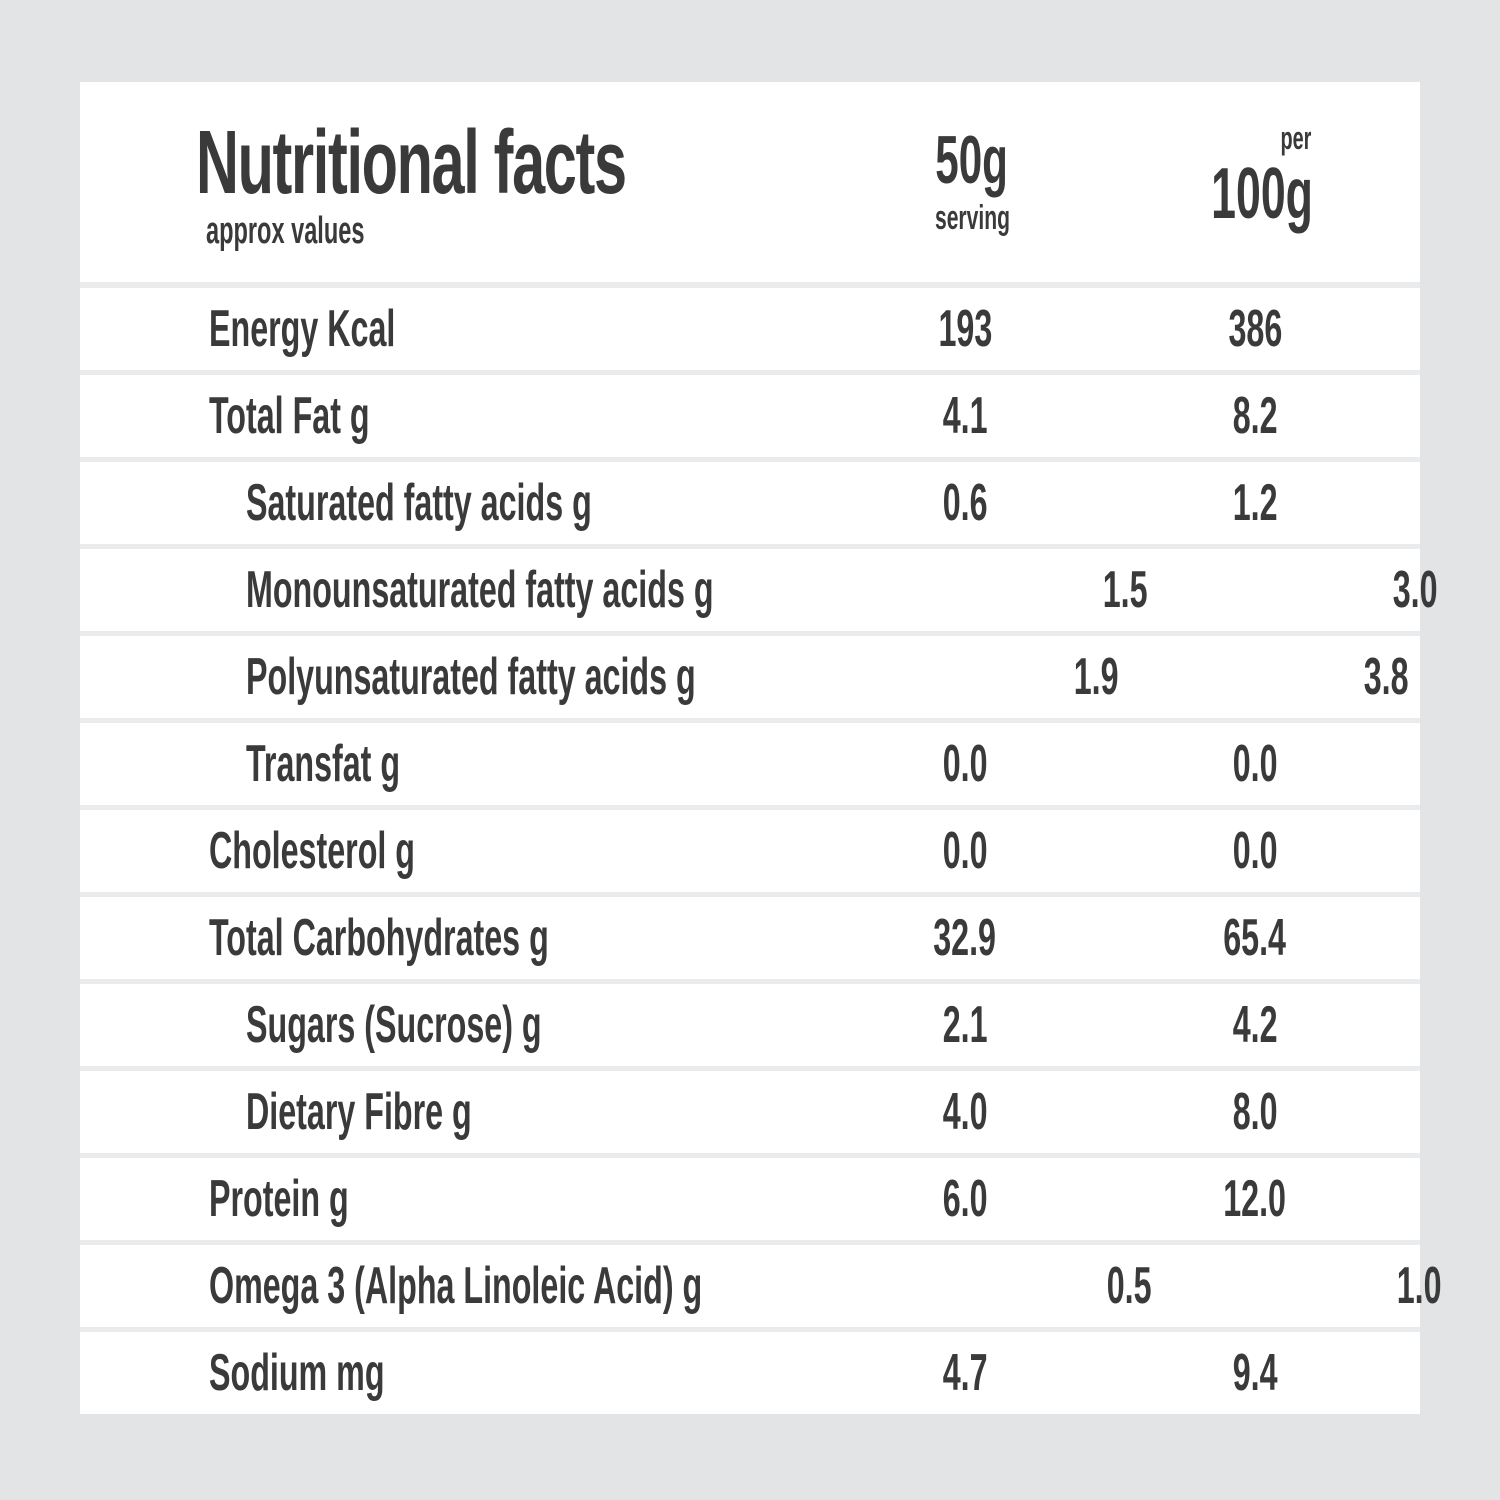  I want to click on row-label: Saturated fatty acids g, so click(419, 503).